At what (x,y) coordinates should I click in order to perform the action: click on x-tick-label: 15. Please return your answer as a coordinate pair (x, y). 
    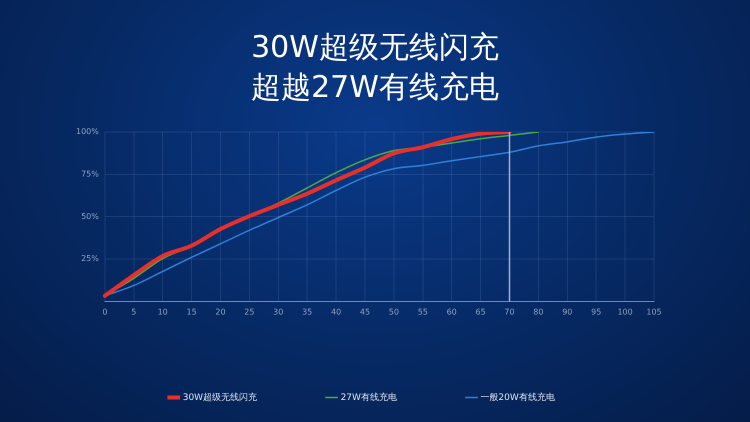
    Looking at the image, I should click on (191, 311).